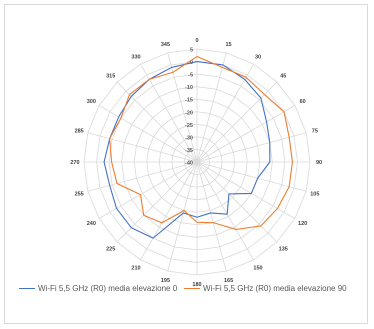 The width and height of the screenshot is (374, 329). What do you see at coordinates (135, 57) in the screenshot?
I see `angle-tick-label: 330` at bounding box center [135, 57].